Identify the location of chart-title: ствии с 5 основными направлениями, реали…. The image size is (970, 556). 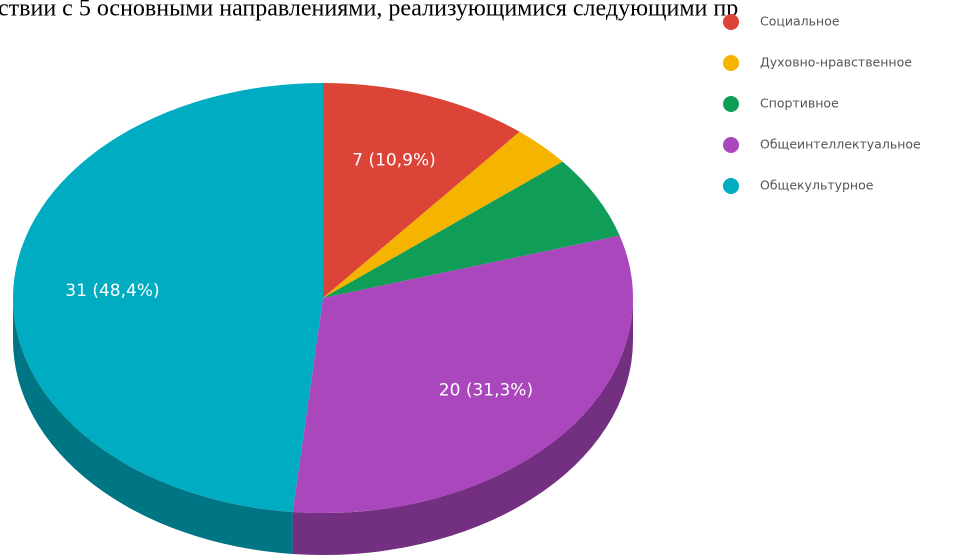
(369, 11).